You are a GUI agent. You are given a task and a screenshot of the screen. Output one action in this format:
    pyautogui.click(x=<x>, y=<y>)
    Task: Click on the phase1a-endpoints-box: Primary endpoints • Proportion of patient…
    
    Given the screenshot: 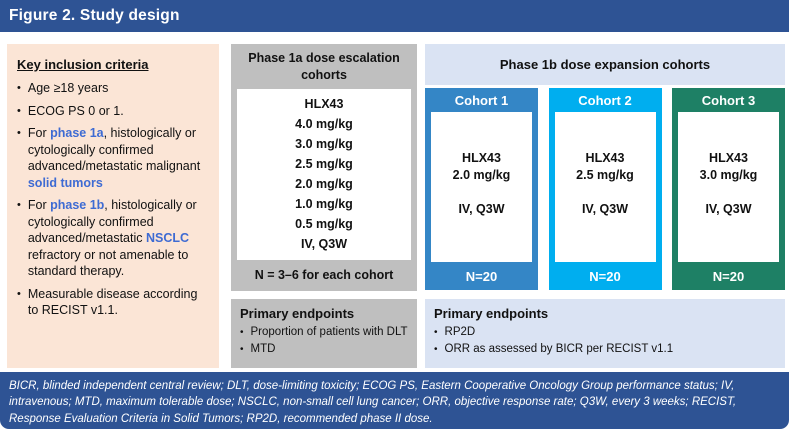 What is the action you would take?
    pyautogui.click(x=324, y=333)
    